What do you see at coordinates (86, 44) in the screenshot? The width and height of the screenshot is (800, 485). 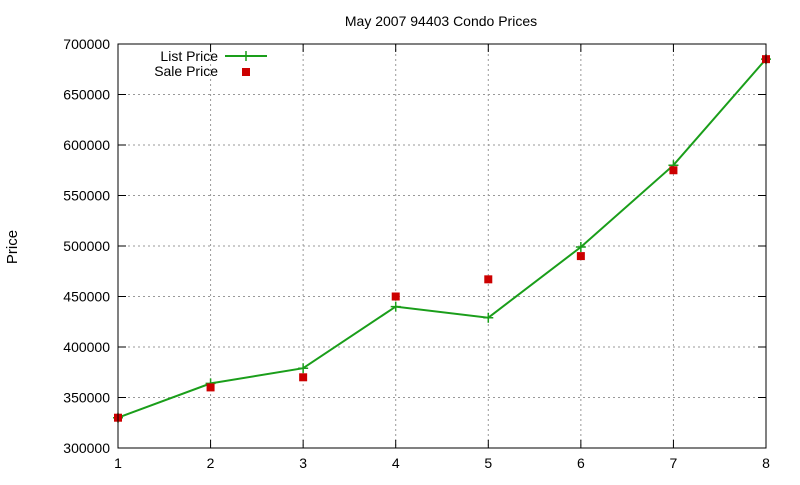 I see `y-tick-label: 700000` at bounding box center [86, 44].